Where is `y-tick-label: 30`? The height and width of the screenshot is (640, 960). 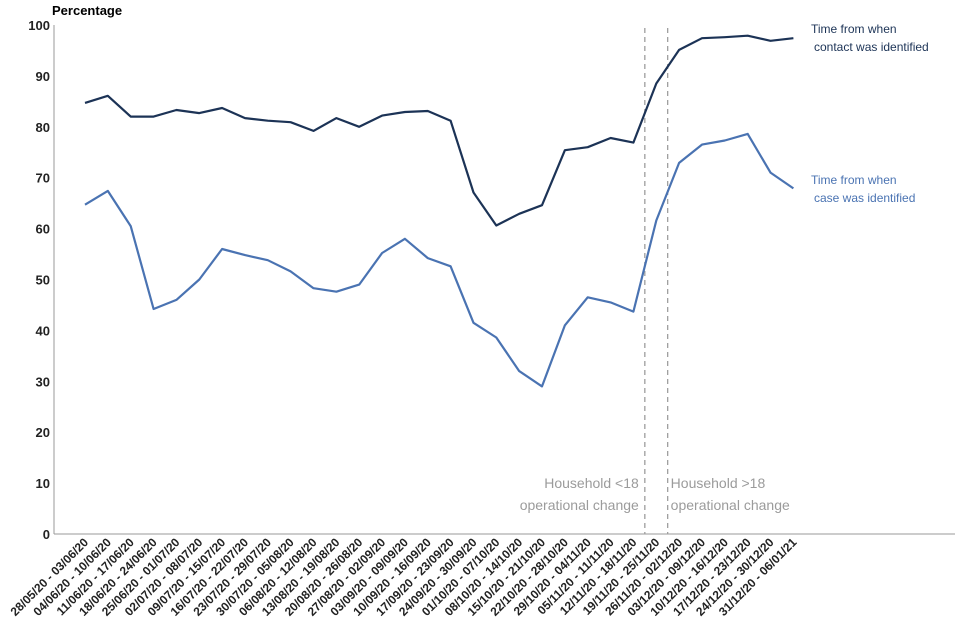
y-tick-label: 30 is located at coordinates (43, 381).